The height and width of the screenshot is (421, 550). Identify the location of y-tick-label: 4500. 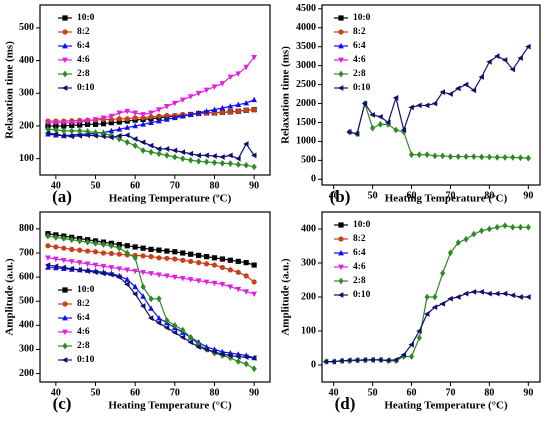
(306, 8).